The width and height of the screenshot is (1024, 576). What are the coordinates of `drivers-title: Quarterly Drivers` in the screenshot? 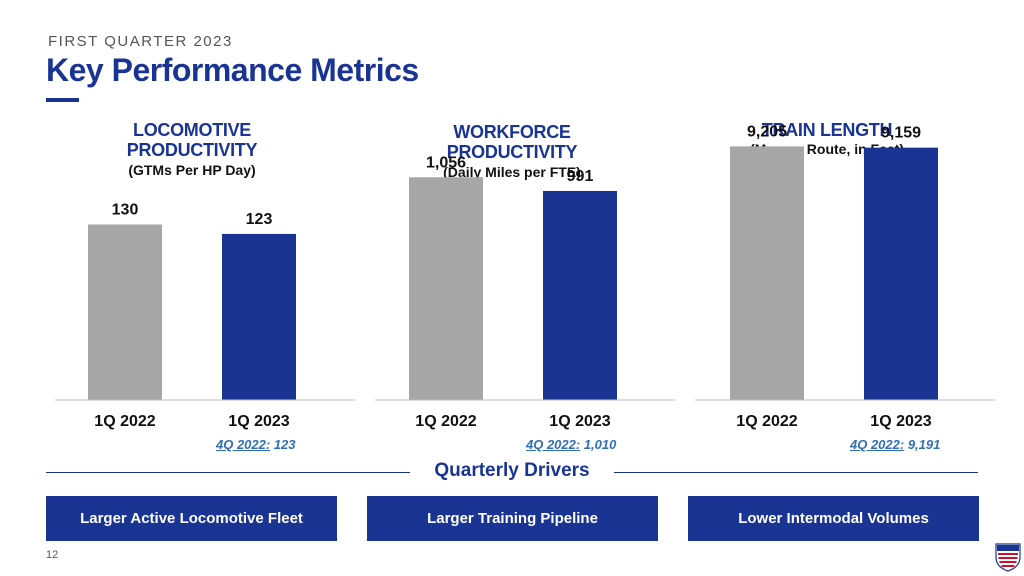 It's located at (512, 470).